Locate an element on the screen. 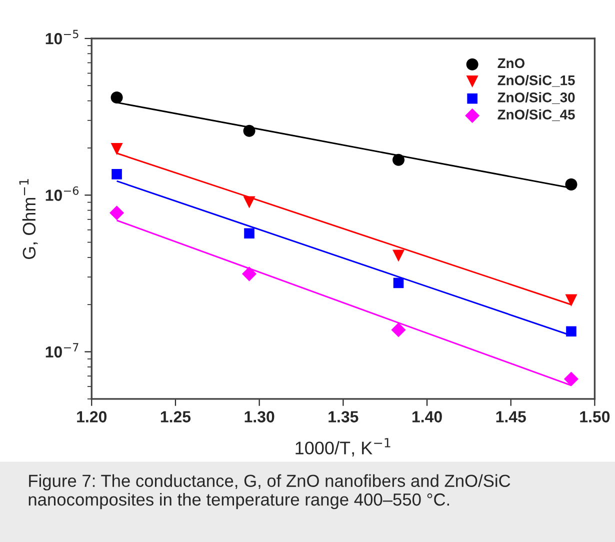 The image size is (615, 542). legend-label: ZnO is located at coordinates (511, 63).